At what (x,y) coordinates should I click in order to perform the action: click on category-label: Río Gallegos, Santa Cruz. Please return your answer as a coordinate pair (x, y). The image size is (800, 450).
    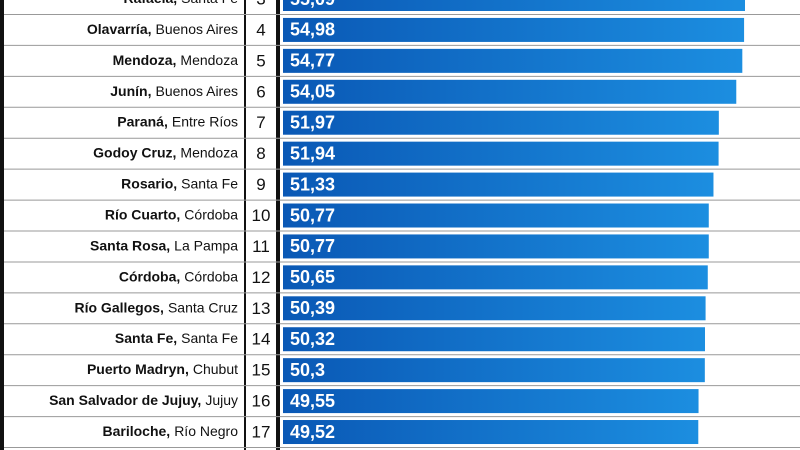
    Looking at the image, I should click on (156, 307).